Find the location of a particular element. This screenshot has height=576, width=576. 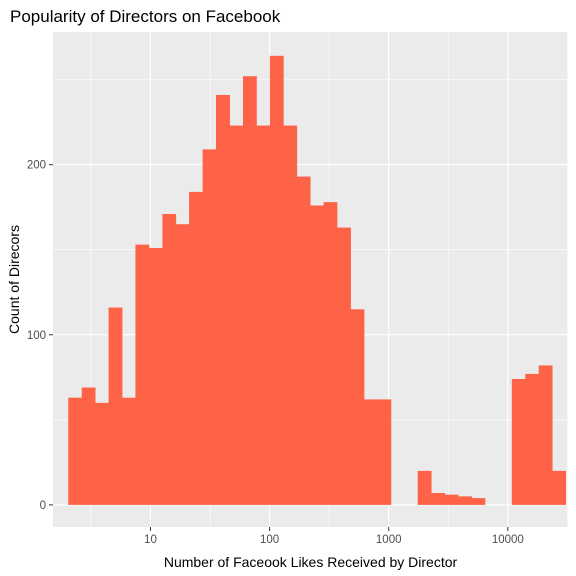

x-tick-label: 1000 is located at coordinates (389, 540).